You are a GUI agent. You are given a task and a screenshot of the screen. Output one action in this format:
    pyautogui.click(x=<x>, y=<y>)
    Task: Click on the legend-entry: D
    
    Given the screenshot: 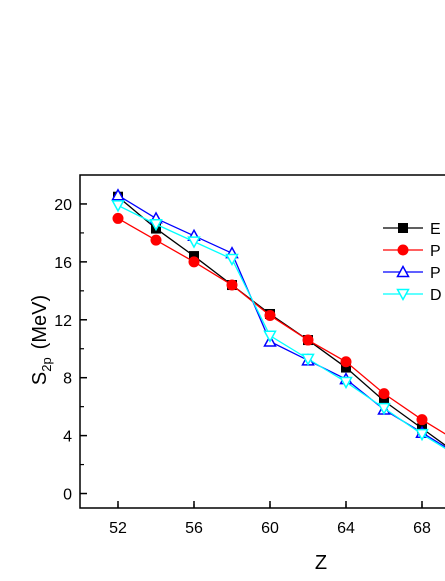 What is the action you would take?
    pyautogui.click(x=412, y=295)
    